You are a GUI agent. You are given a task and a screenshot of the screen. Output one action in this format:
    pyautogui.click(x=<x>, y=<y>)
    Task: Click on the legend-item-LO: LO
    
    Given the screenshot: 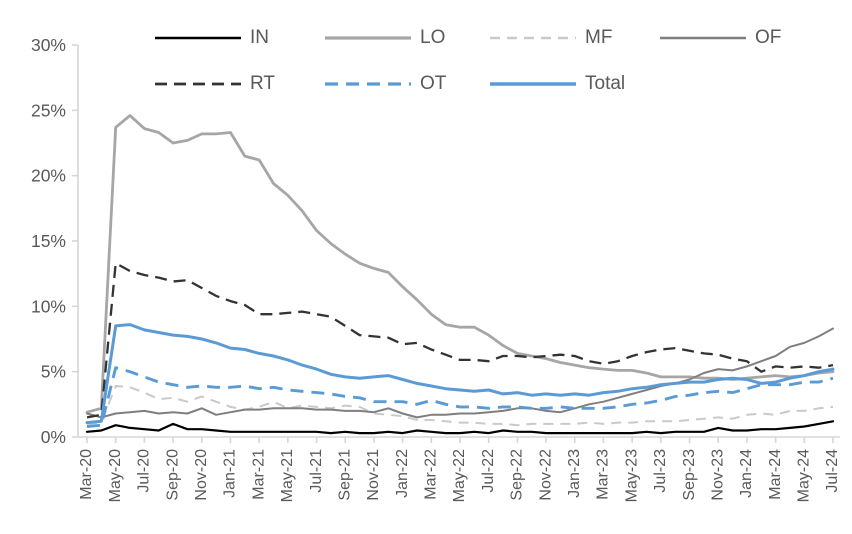 What is the action you would take?
    pyautogui.click(x=385, y=38)
    